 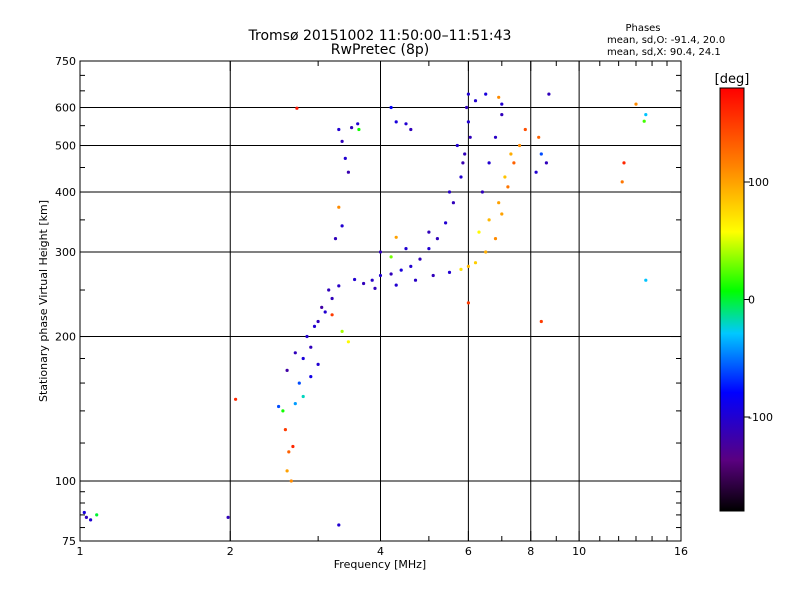 What do you see at coordinates (760, 417) in the screenshot?
I see `colorbar-tick-label: -100` at bounding box center [760, 417].